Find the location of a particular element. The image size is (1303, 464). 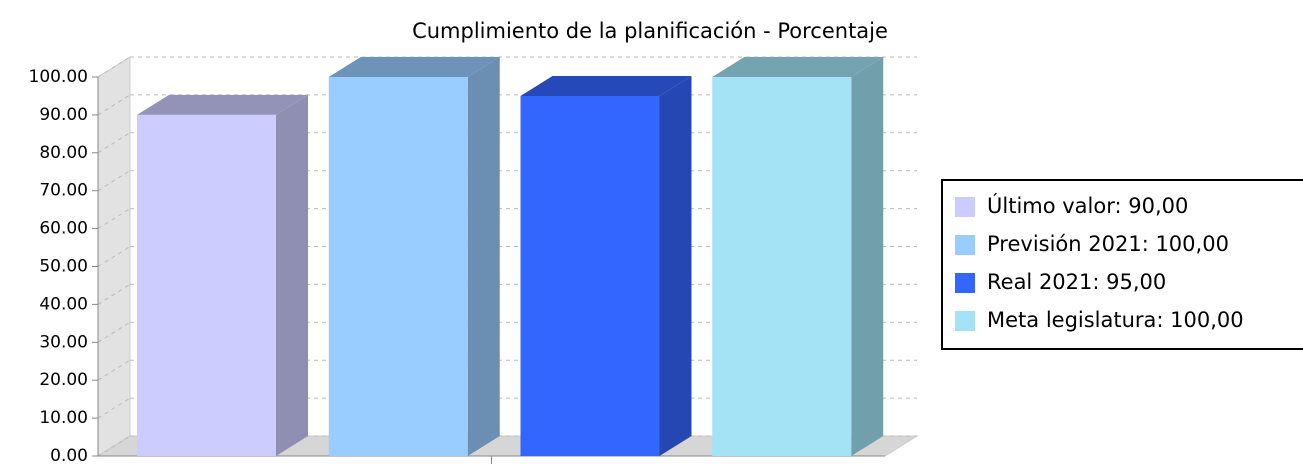

y-tick-label: 0.00 is located at coordinates (69, 455).